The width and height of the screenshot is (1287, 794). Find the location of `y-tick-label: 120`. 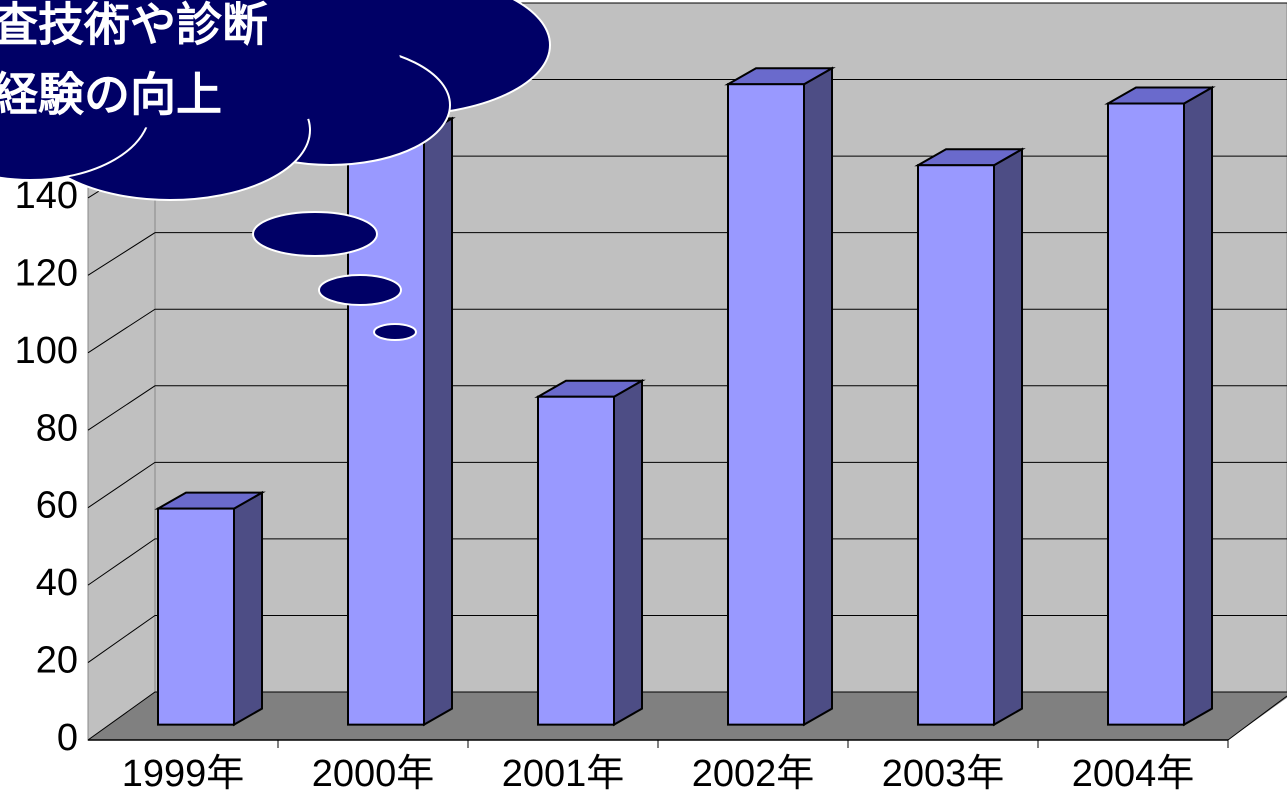

y-tick-label: 120 is located at coordinates (46, 273).